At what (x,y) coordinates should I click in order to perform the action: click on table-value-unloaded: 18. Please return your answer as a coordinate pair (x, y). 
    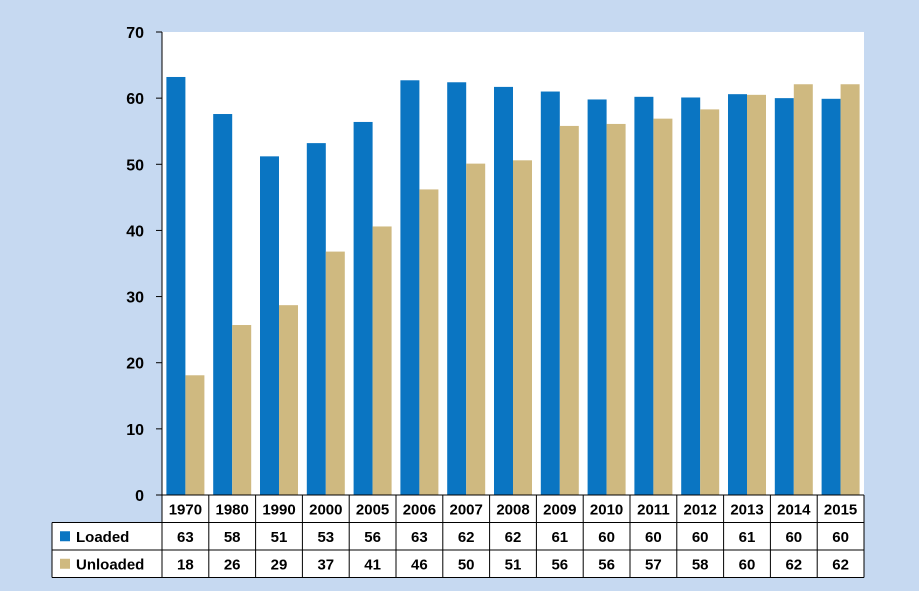
    Looking at the image, I should click on (185, 564).